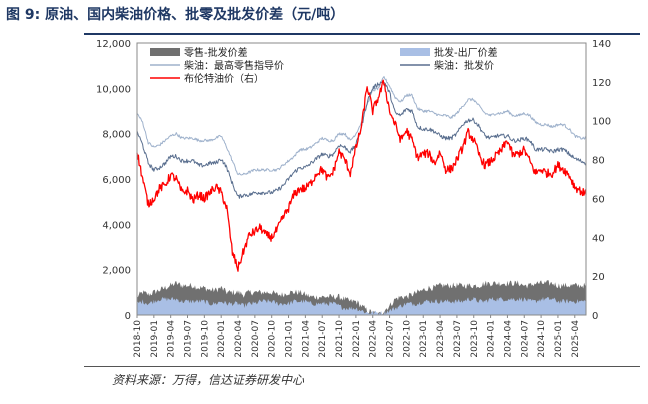  I want to click on right-axis-tick-label: 100, so click(601, 122).